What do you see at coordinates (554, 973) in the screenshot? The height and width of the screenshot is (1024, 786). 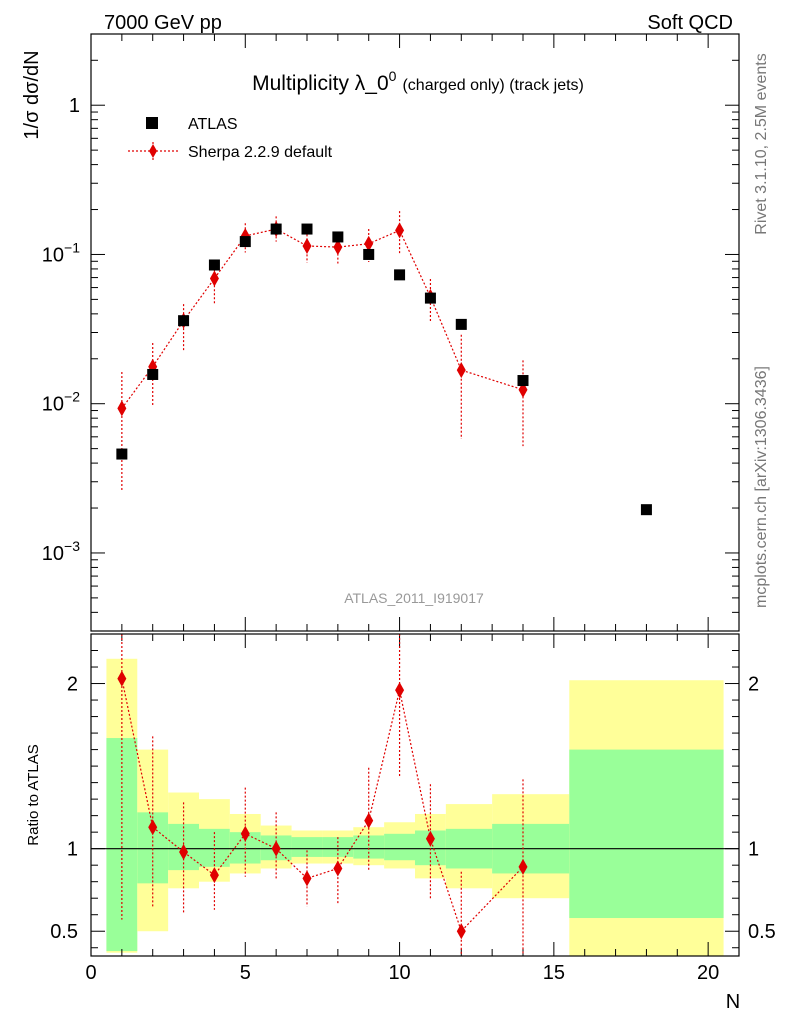 I see `x-tick-label-15: 15` at bounding box center [554, 973].